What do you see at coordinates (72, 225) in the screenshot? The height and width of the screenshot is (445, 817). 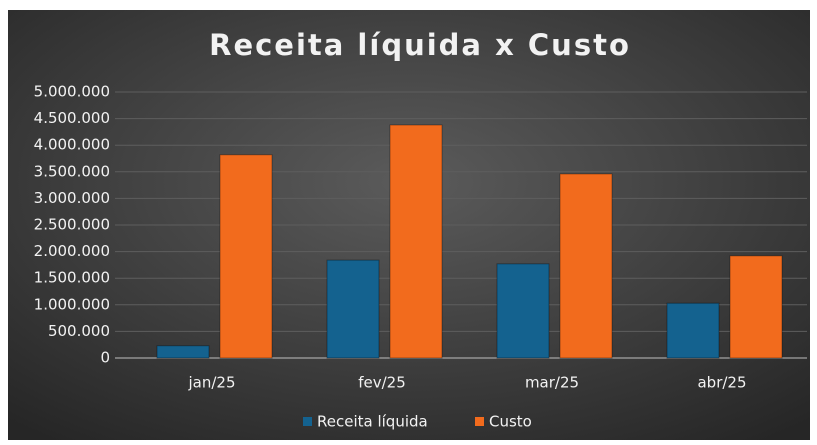 I see `y-tick-label: 2.500.000` at bounding box center [72, 225].